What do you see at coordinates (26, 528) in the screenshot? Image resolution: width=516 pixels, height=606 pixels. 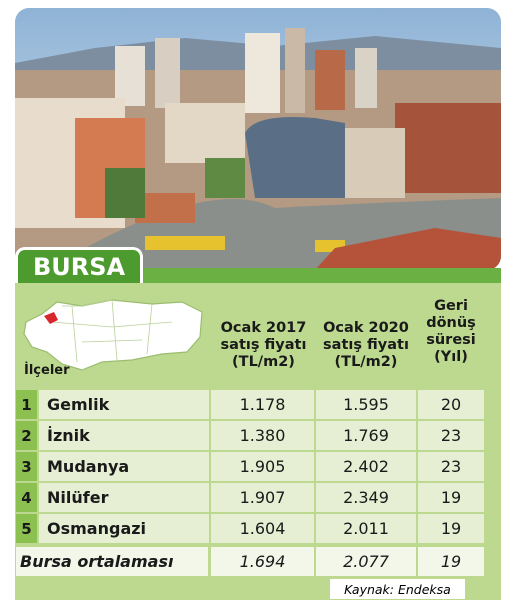 I see `row-number: 5` at bounding box center [26, 528].